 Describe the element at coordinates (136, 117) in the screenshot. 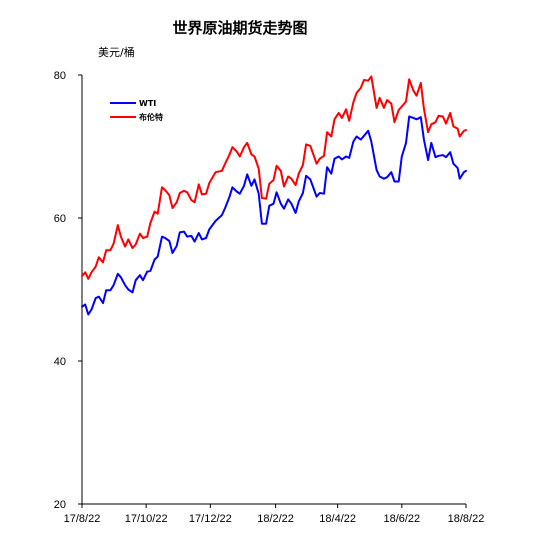

I see `legend-item-brent: 布伦特` at that location.